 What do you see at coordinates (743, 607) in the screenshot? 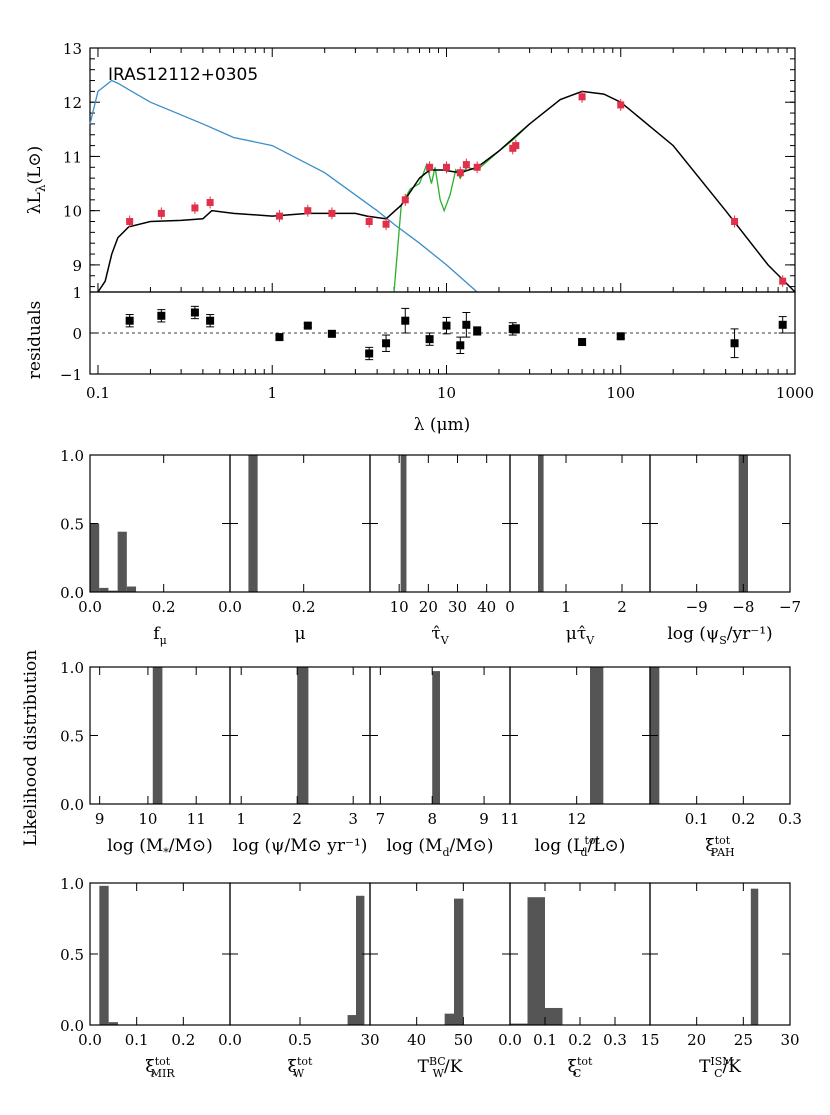
I see `likelihood-x-tick-label: −8` at bounding box center [743, 607].